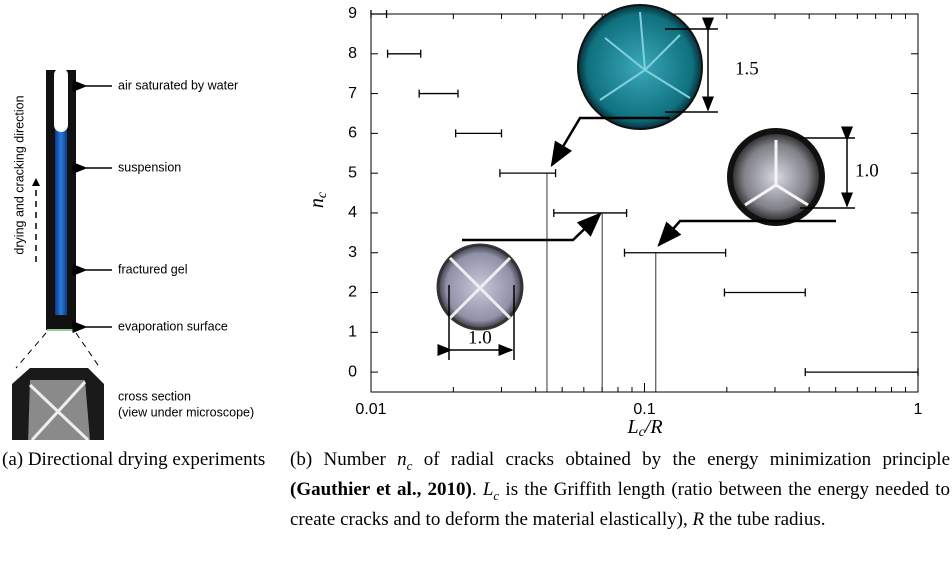  What do you see at coordinates (178, 85) in the screenshot?
I see `tube-label: air saturated by water` at bounding box center [178, 85].